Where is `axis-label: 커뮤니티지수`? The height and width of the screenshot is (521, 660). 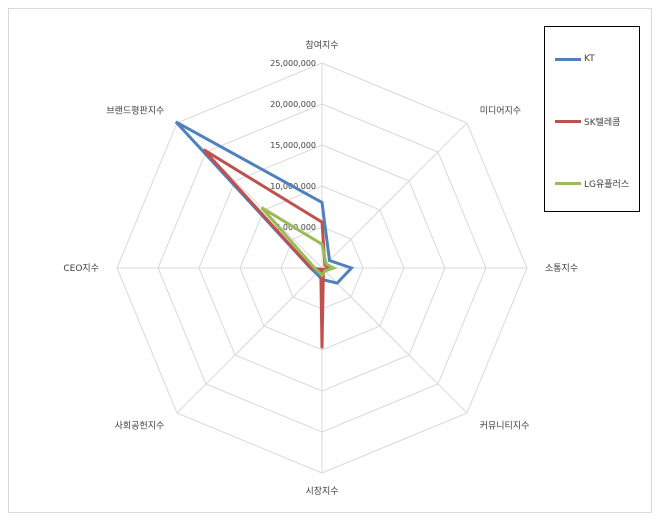
axis-label: 커뮤니티지수 is located at coordinates (505, 426).